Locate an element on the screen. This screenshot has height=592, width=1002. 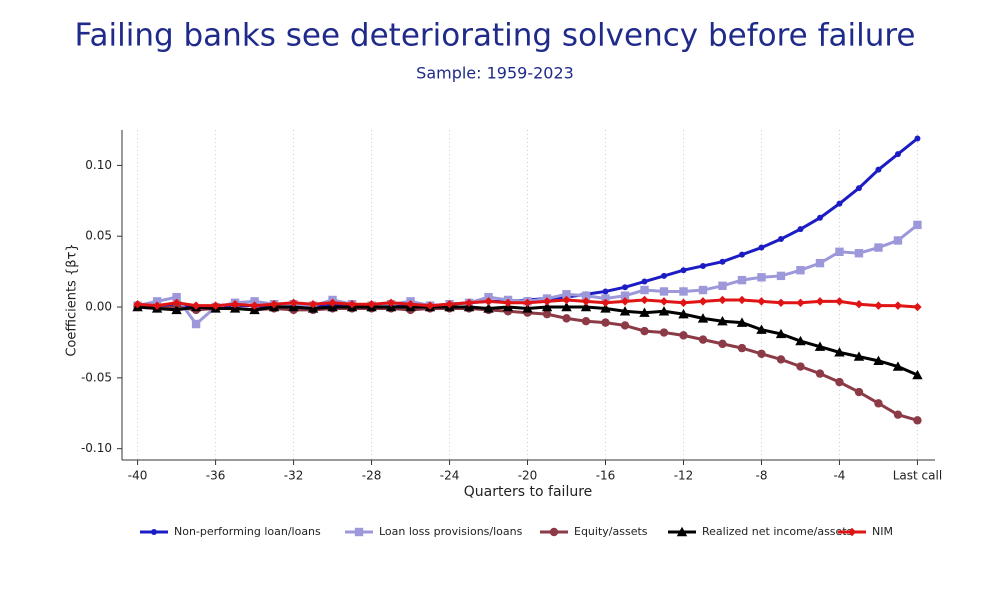
legend-text: Realized net income/assets is located at coordinates (777, 531).